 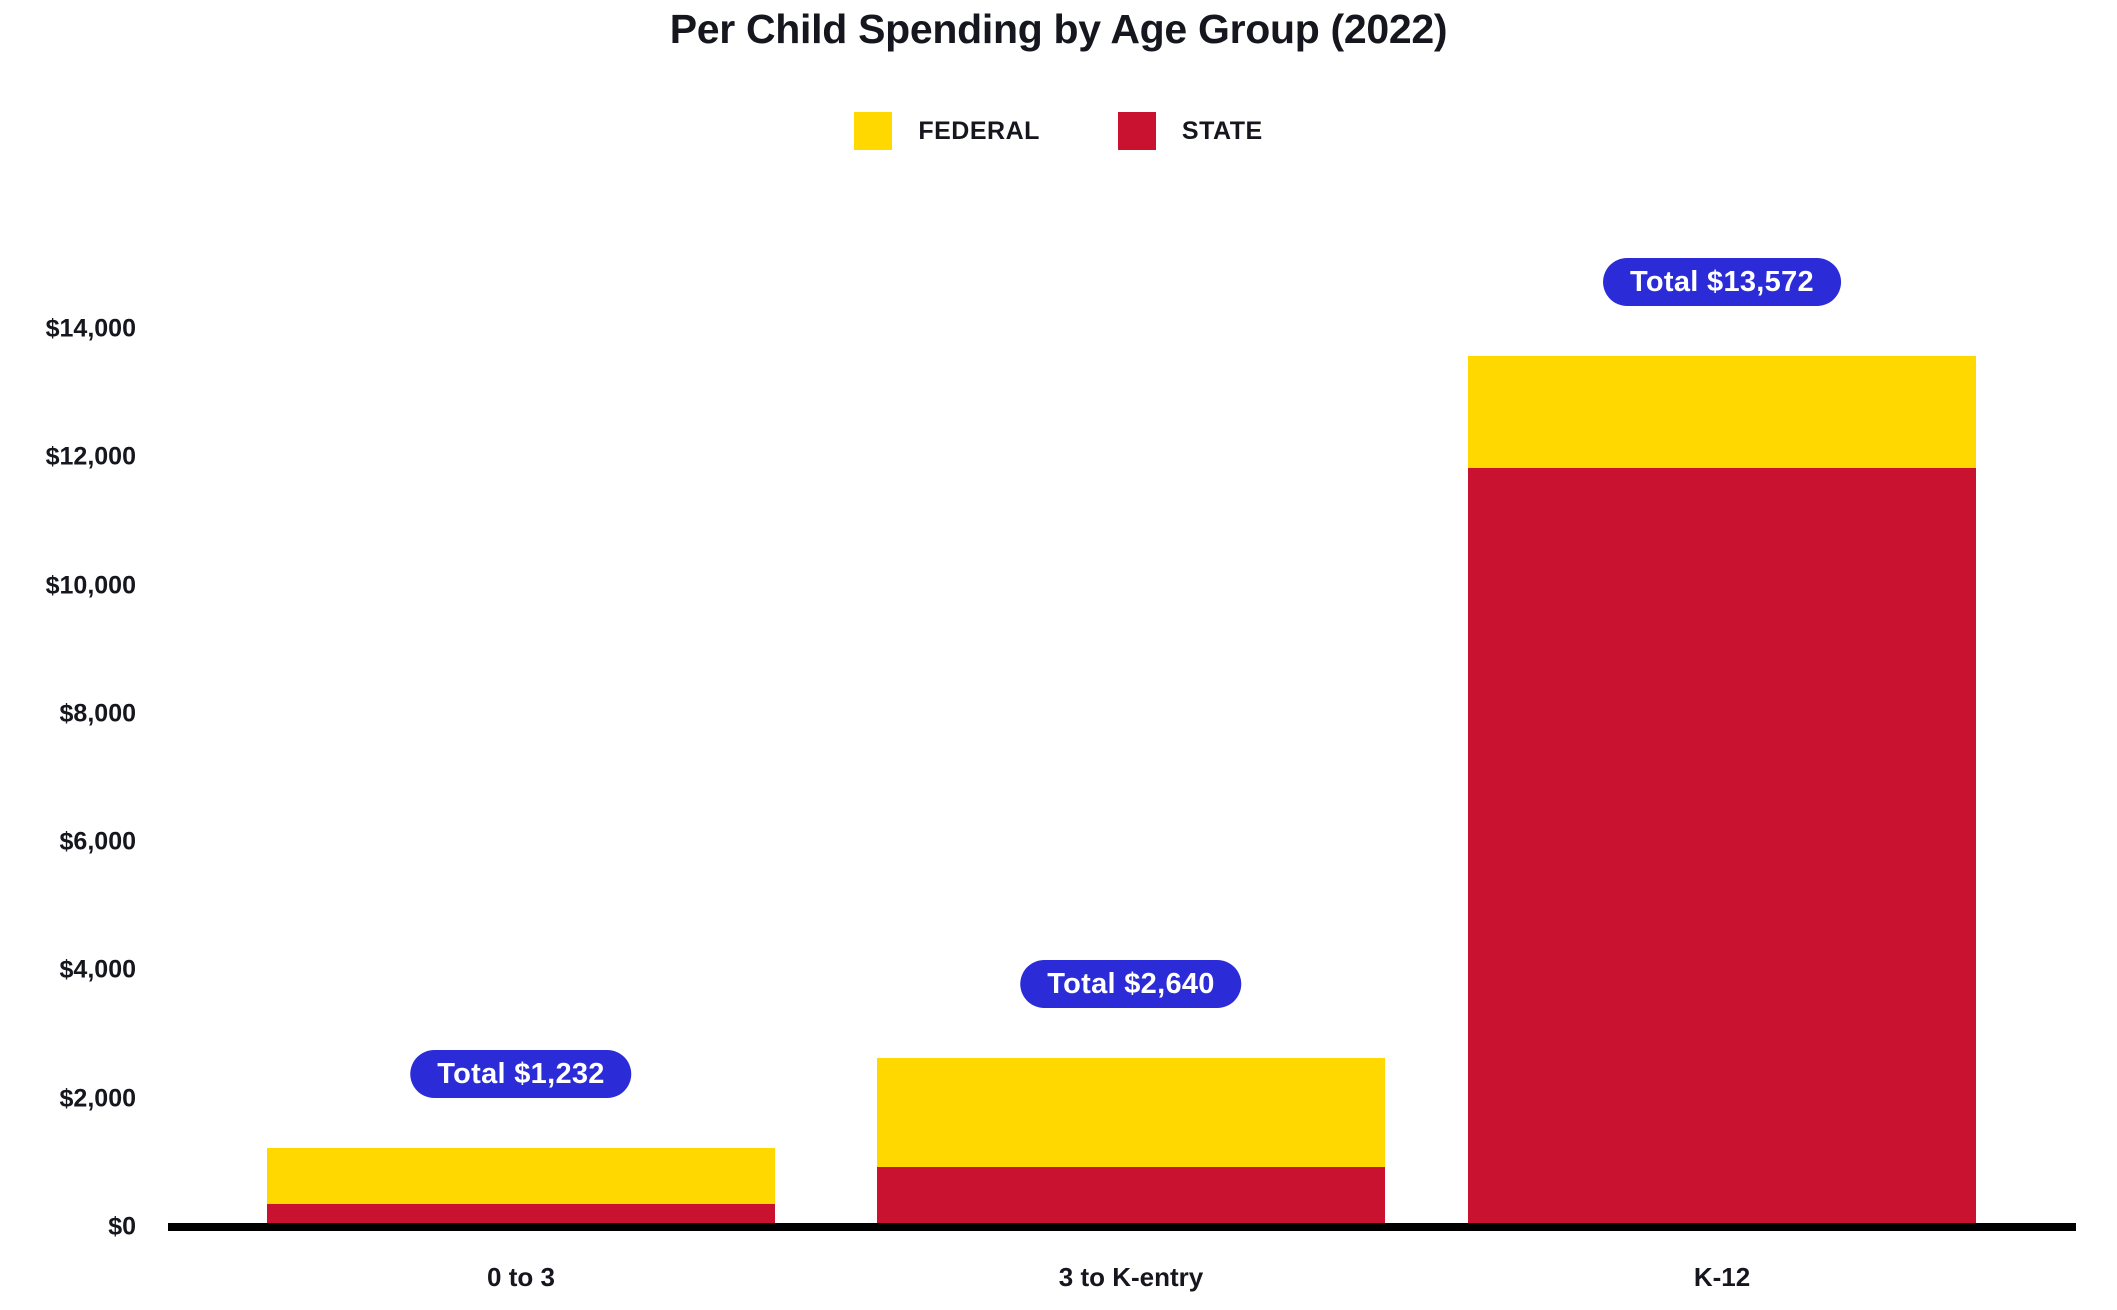 What do you see at coordinates (1222, 130) in the screenshot?
I see `legend-label-state: STATE` at bounding box center [1222, 130].